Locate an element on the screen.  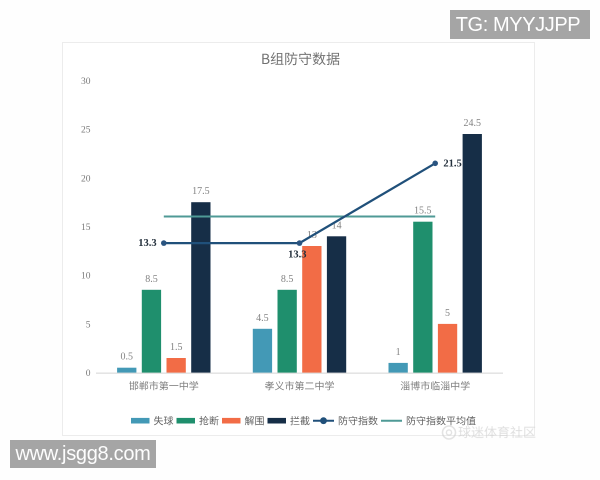
svg-text: 15 is located at coordinates (86, 228).